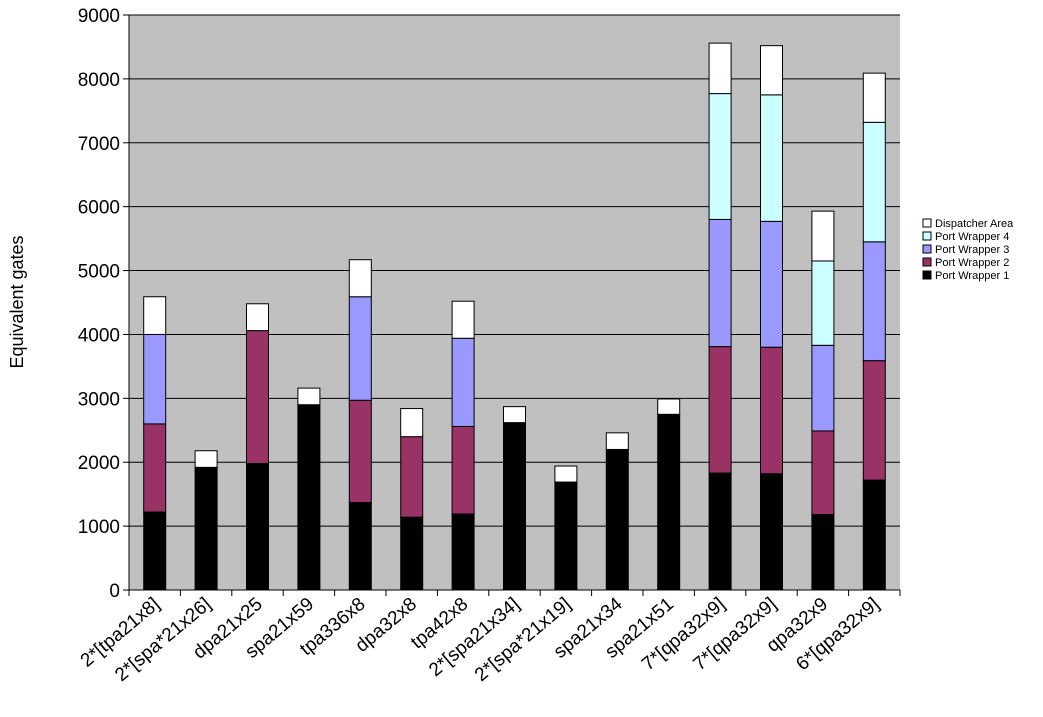 Image resolution: width=1043 pixels, height=717 pixels. I want to click on y-tick-label: 9000, so click(99, 16).